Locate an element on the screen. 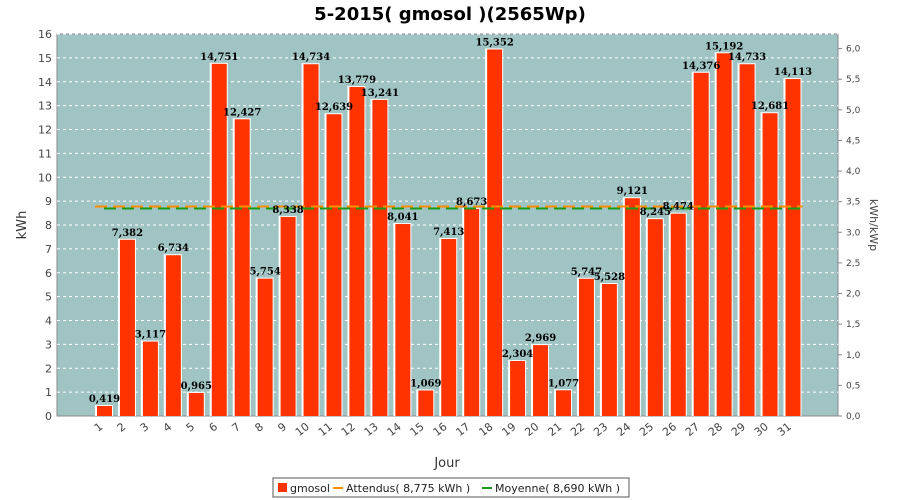 Image resolution: width=900 pixels, height=500 pixels. x-tick-label: 10 is located at coordinates (302, 429).